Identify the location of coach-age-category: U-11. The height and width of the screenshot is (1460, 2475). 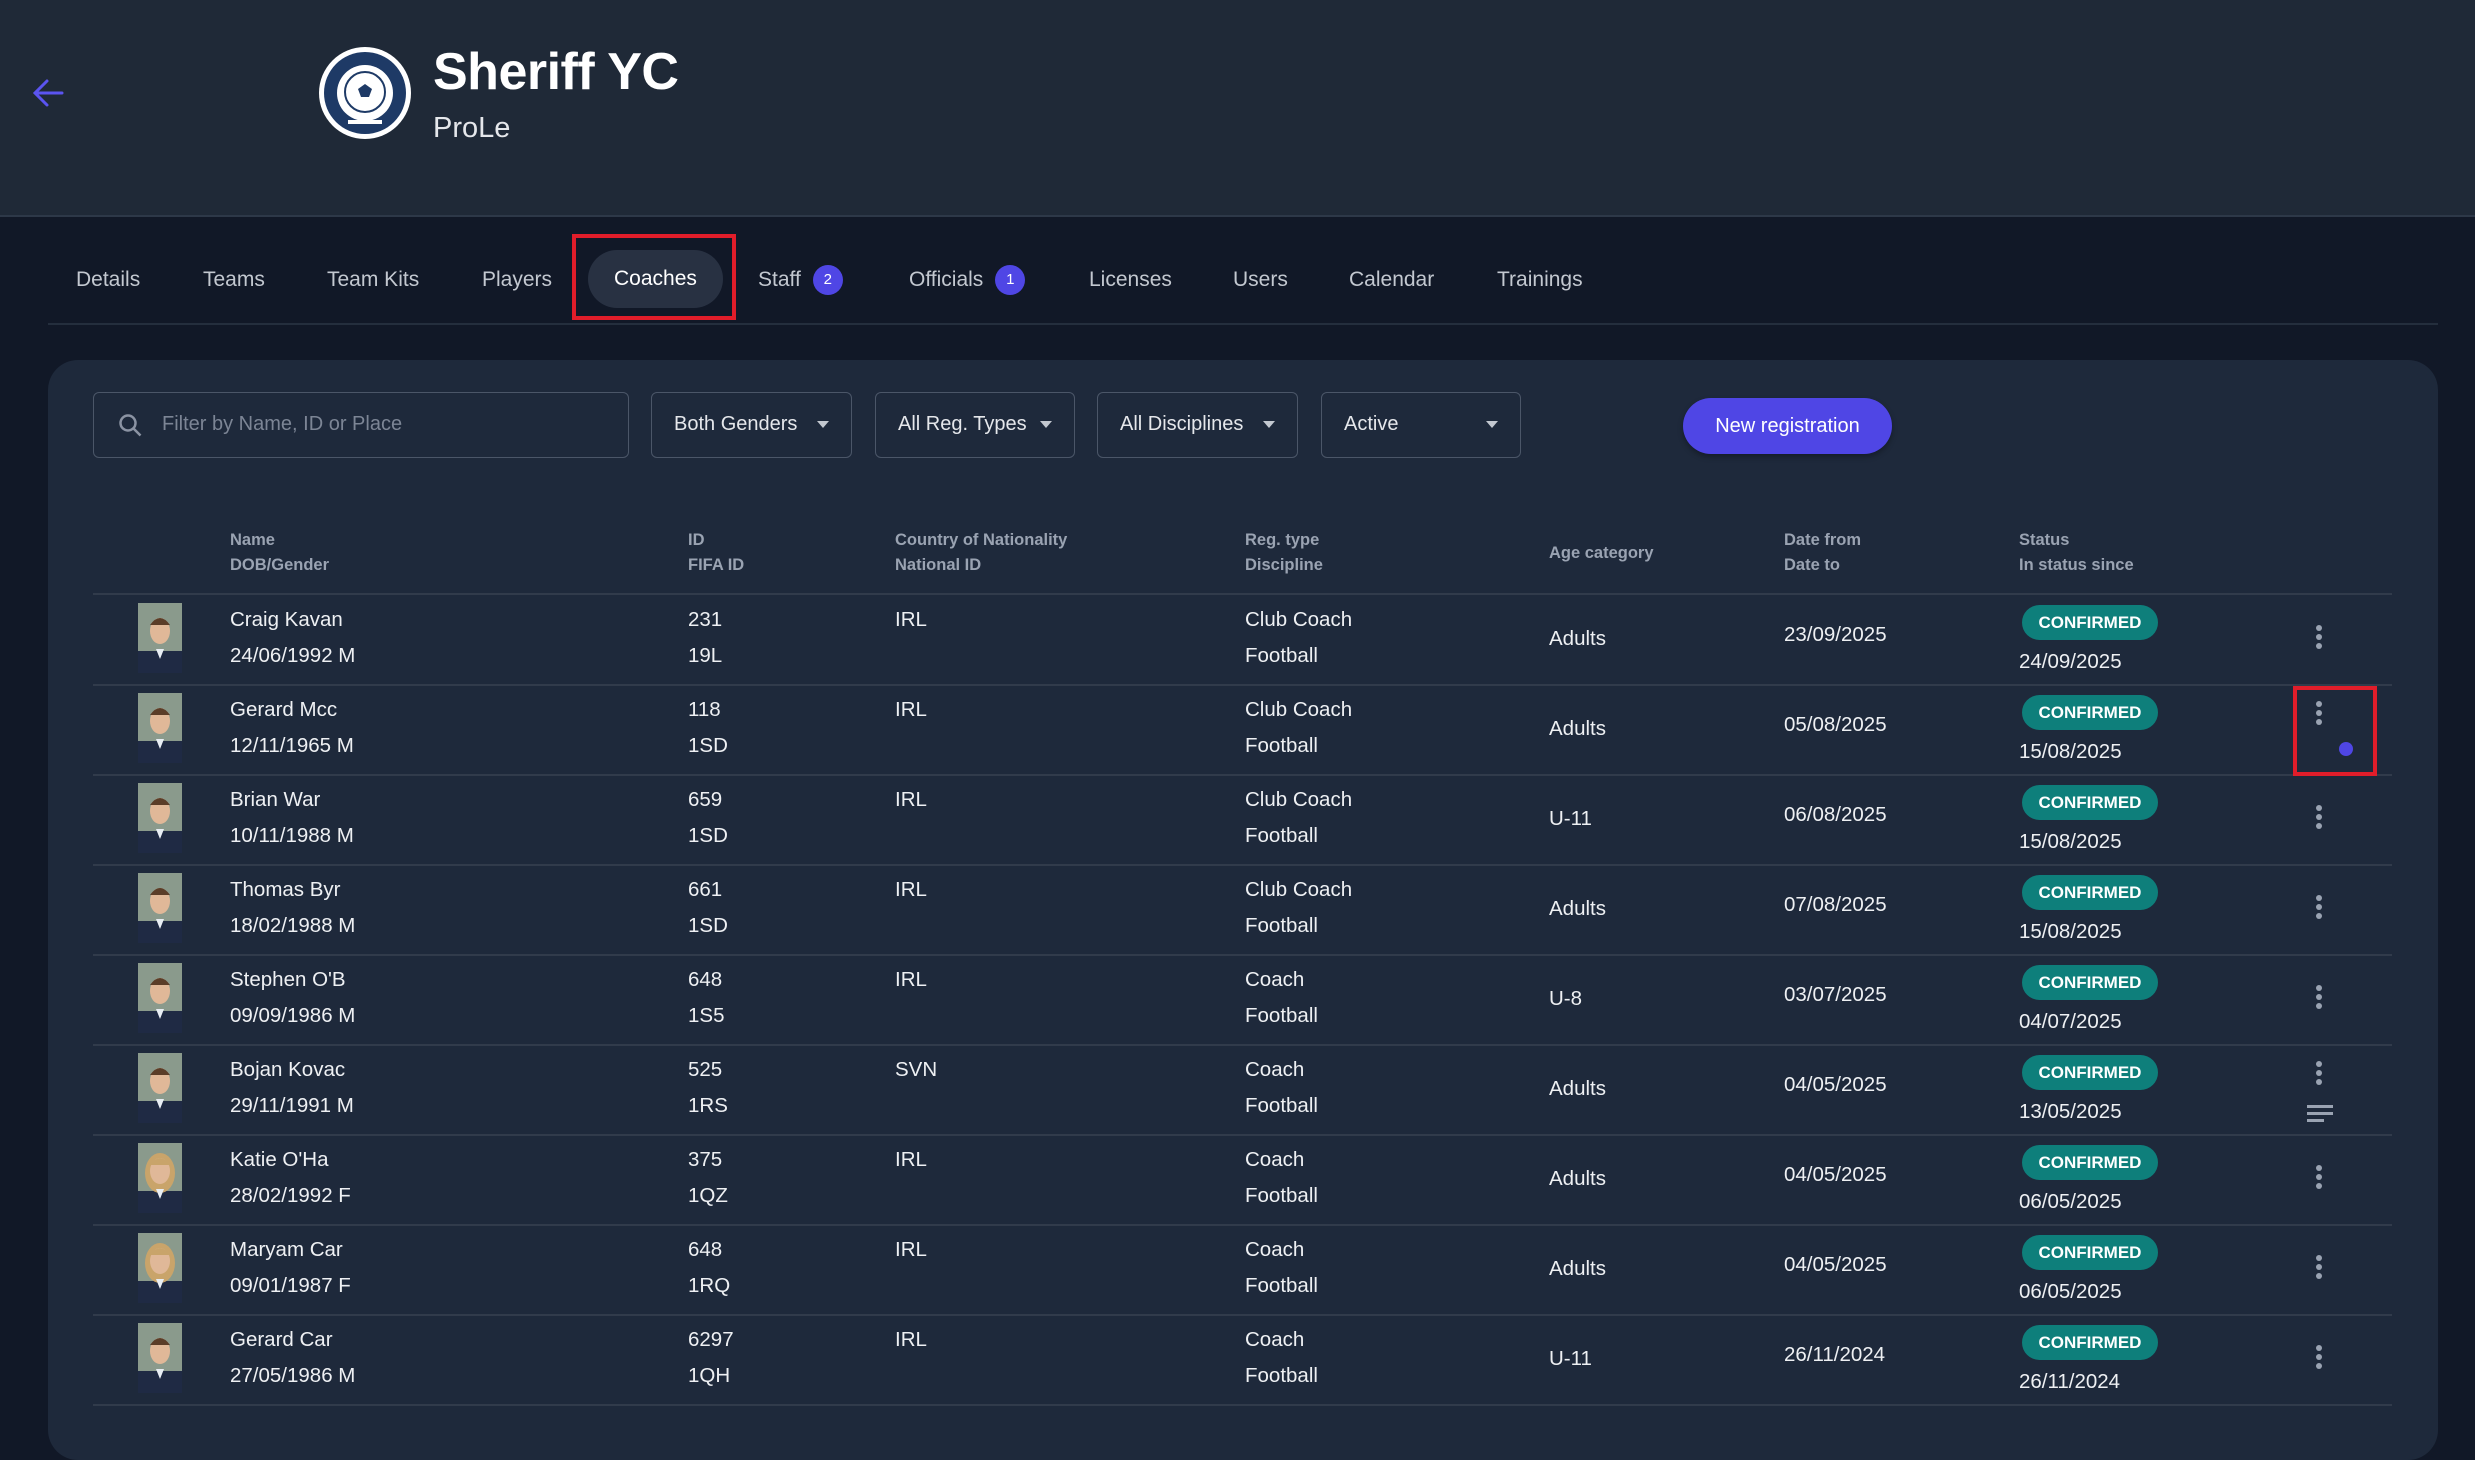
(1570, 818).